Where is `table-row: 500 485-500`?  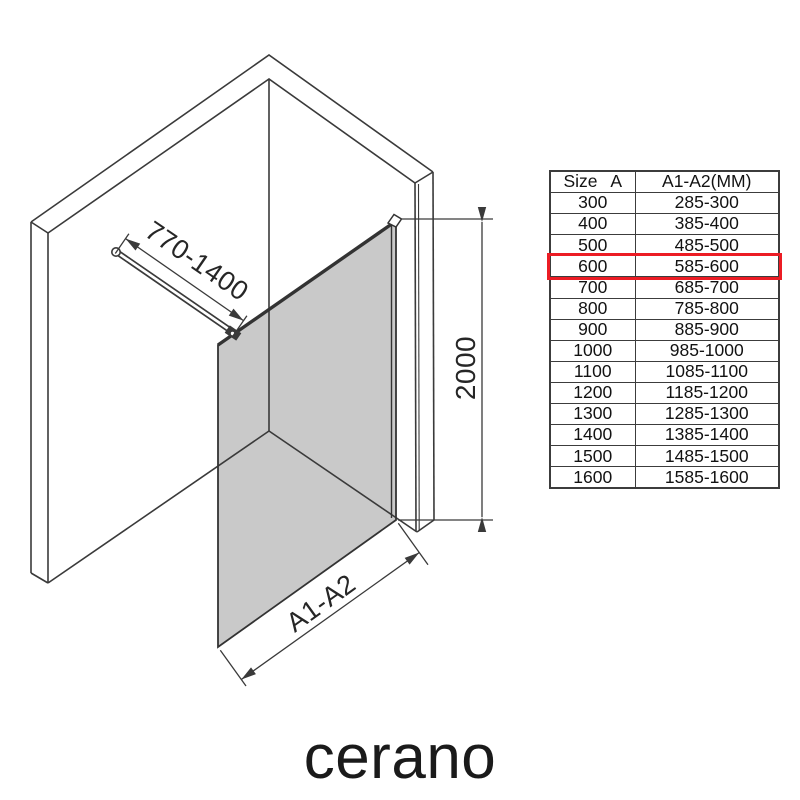 table-row: 500 485-500 is located at coordinates (664, 245).